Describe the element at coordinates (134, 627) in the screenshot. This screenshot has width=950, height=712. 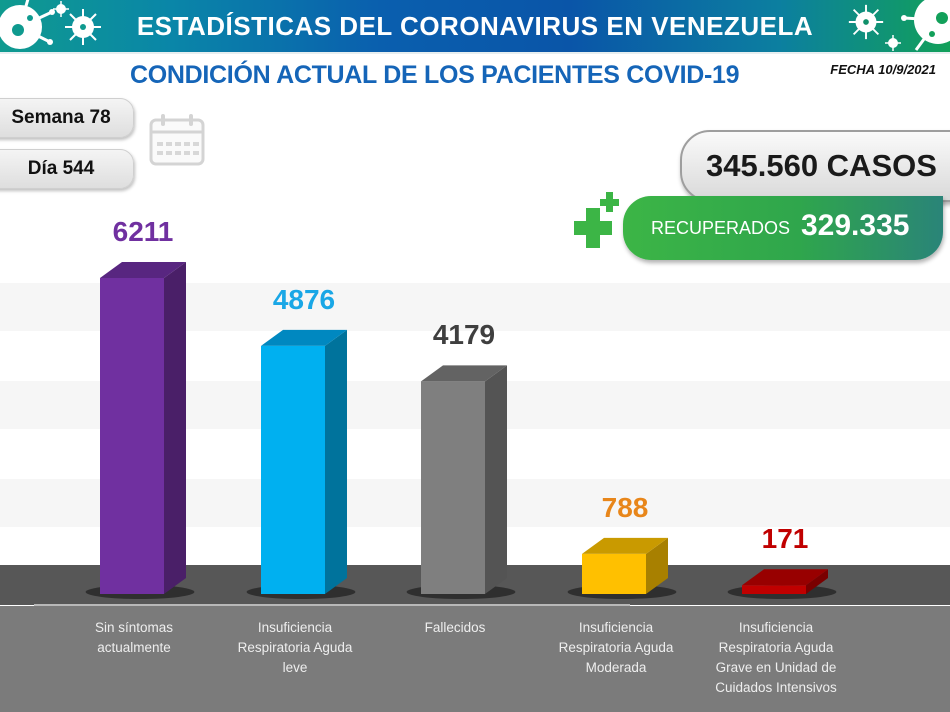
I see `category-label-line: Sin síntomas` at that location.